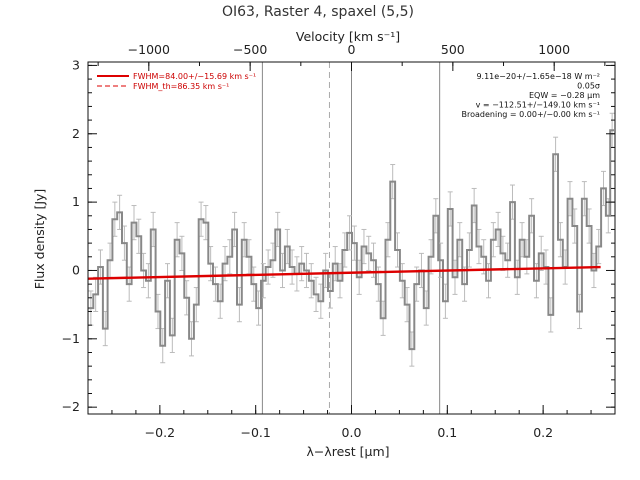  I want to click on fit-annotation: 0.05σ, so click(588, 86).